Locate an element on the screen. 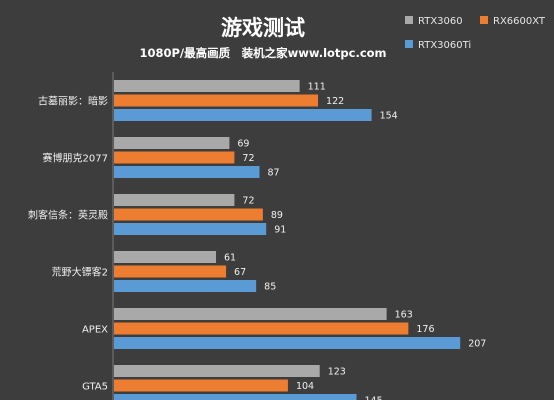 The width and height of the screenshot is (554, 400). data-label-5-3: 207 is located at coordinates (477, 344).